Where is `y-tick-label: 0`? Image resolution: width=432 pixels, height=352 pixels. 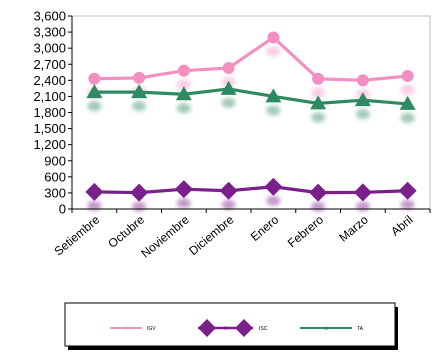 y-tick-label: 0 is located at coordinates (62, 209).